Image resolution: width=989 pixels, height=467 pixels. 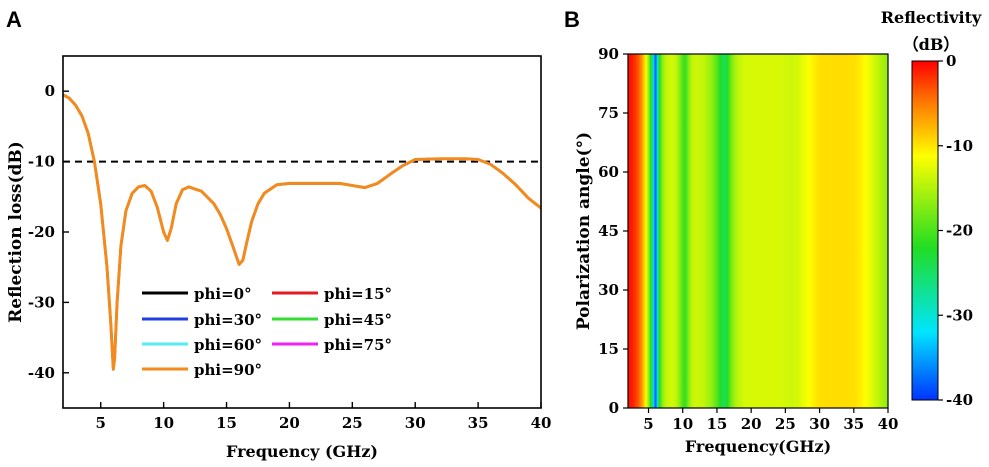 What do you see at coordinates (925, 230) in the screenshot?
I see `colorbar` at bounding box center [925, 230].